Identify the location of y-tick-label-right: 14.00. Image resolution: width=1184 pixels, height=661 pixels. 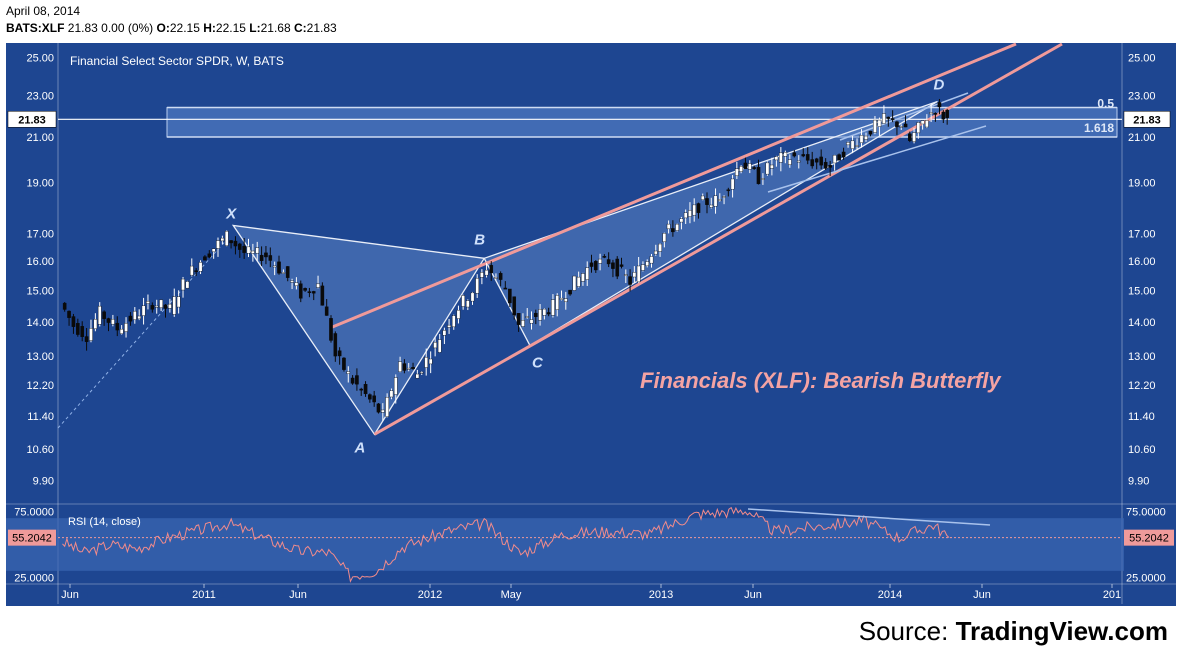
(1142, 323).